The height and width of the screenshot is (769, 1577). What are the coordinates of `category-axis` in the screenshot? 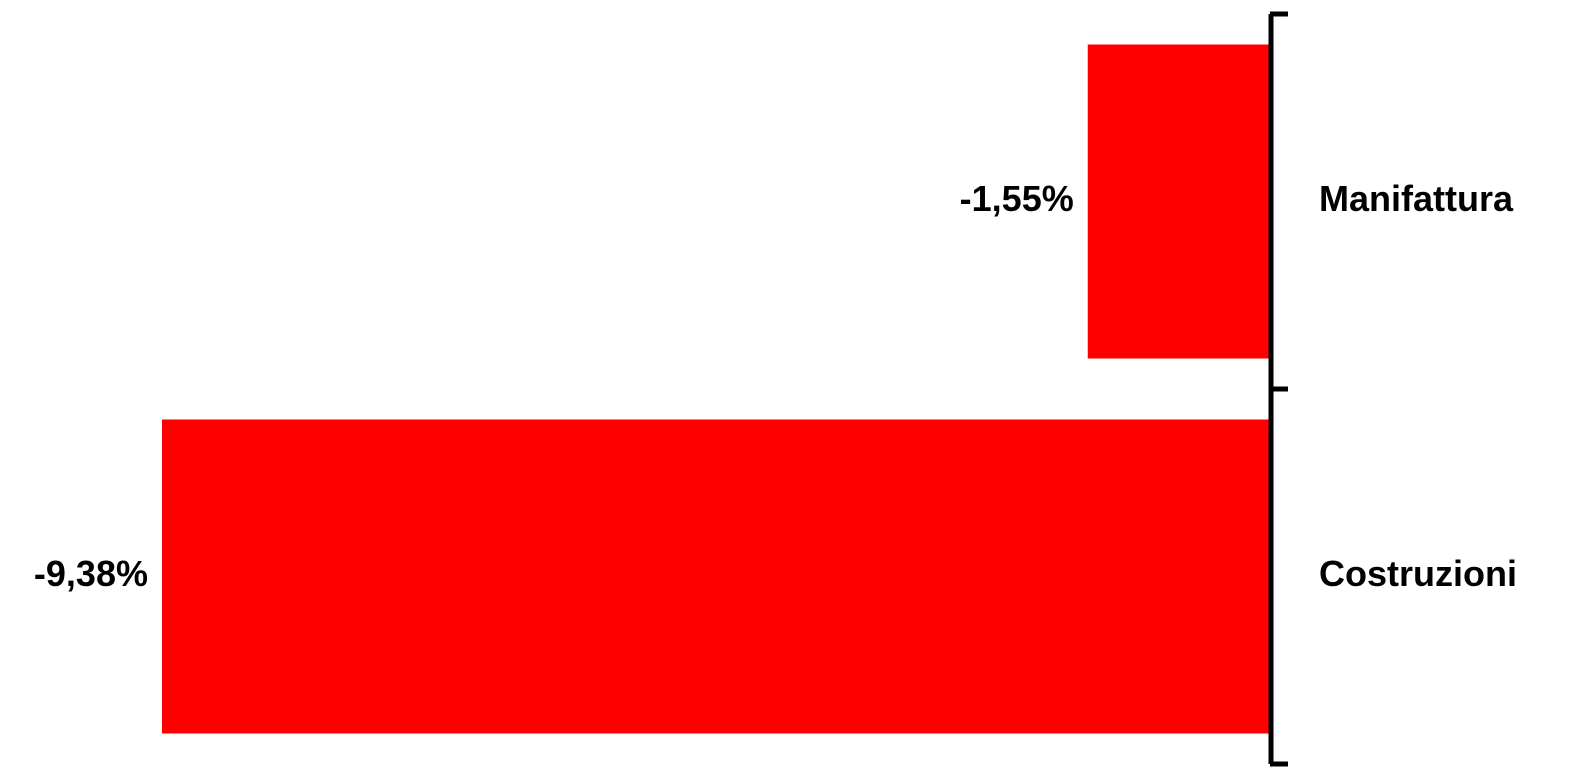 It's located at (1278, 389).